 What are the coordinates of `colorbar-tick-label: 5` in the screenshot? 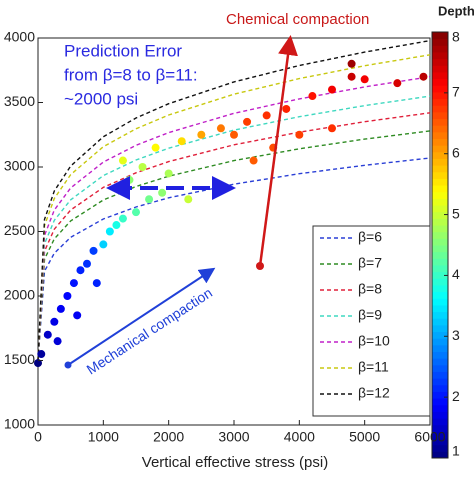 It's located at (456, 213).